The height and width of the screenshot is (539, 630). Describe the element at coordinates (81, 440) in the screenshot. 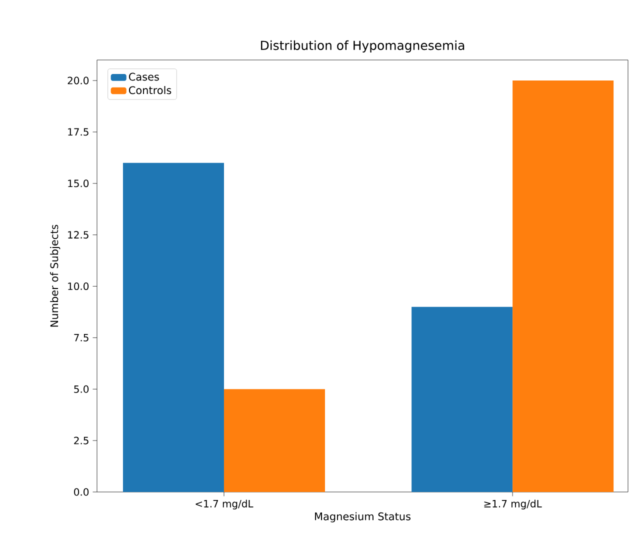

I see `y-tick-label: 2.5` at that location.